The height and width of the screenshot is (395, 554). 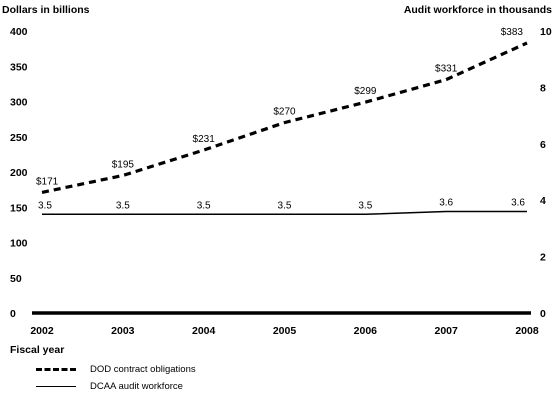 I want to click on data-label-dod: $171, so click(x=47, y=181).